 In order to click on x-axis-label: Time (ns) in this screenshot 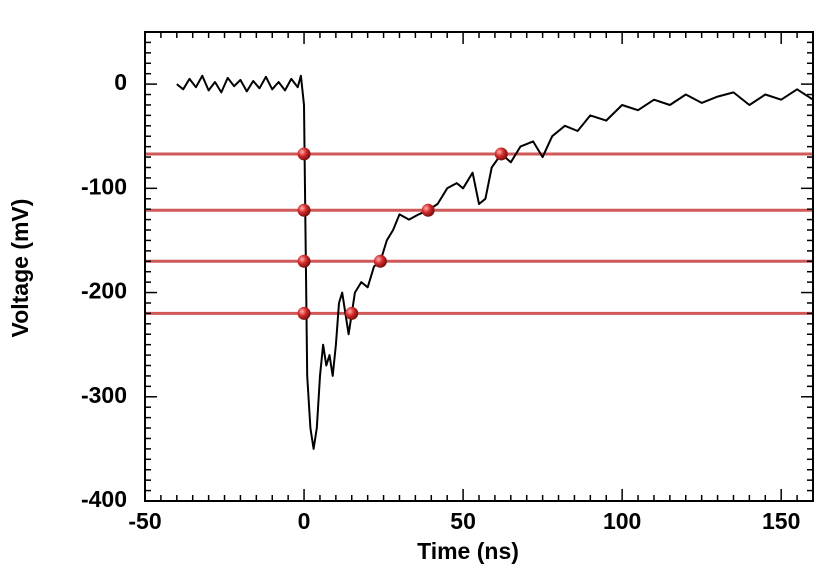, I will do `click(468, 551)`.